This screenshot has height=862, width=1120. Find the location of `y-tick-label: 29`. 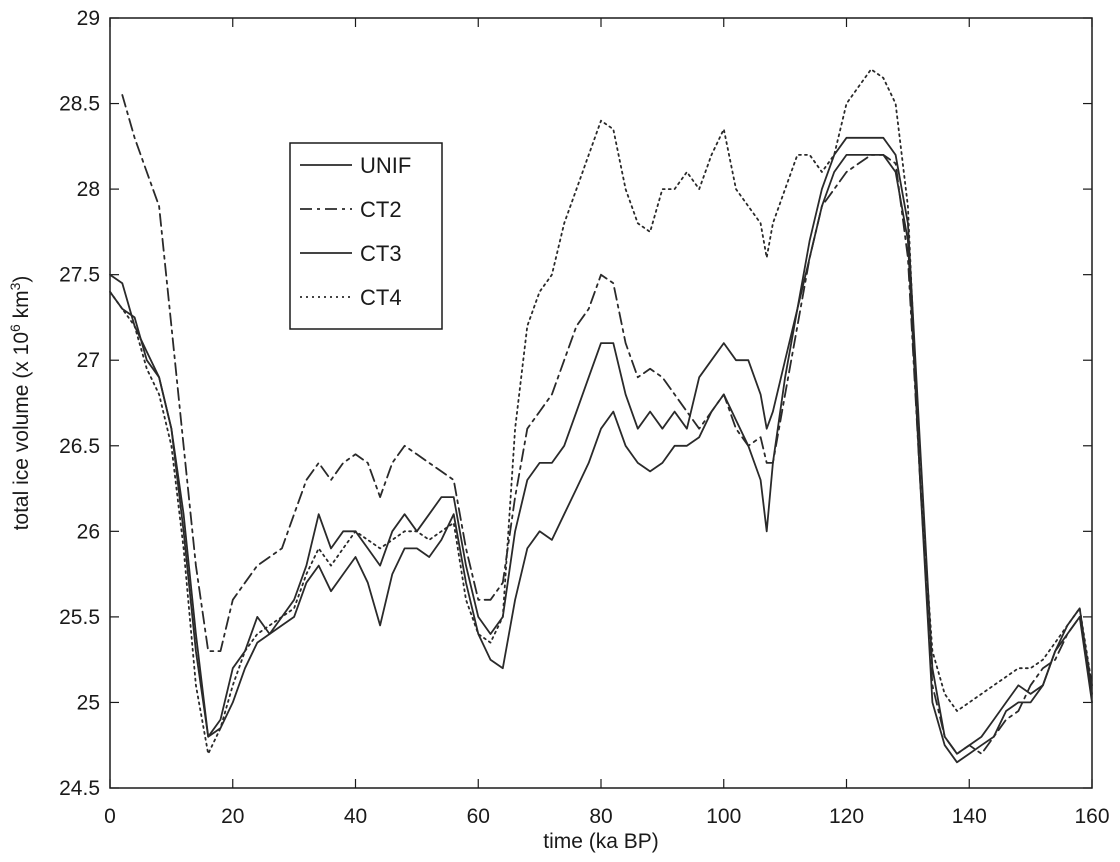

y-tick-label: 29 is located at coordinates (88, 18).